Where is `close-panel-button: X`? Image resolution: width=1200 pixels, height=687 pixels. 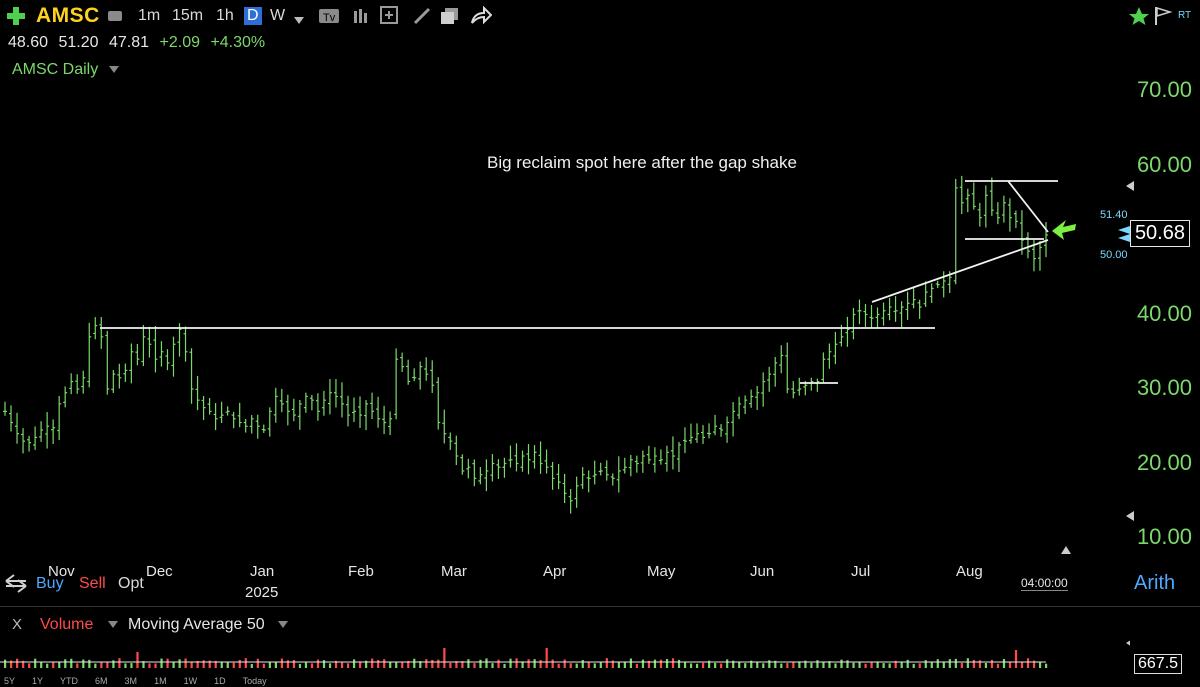
close-panel-button: X is located at coordinates (17, 624).